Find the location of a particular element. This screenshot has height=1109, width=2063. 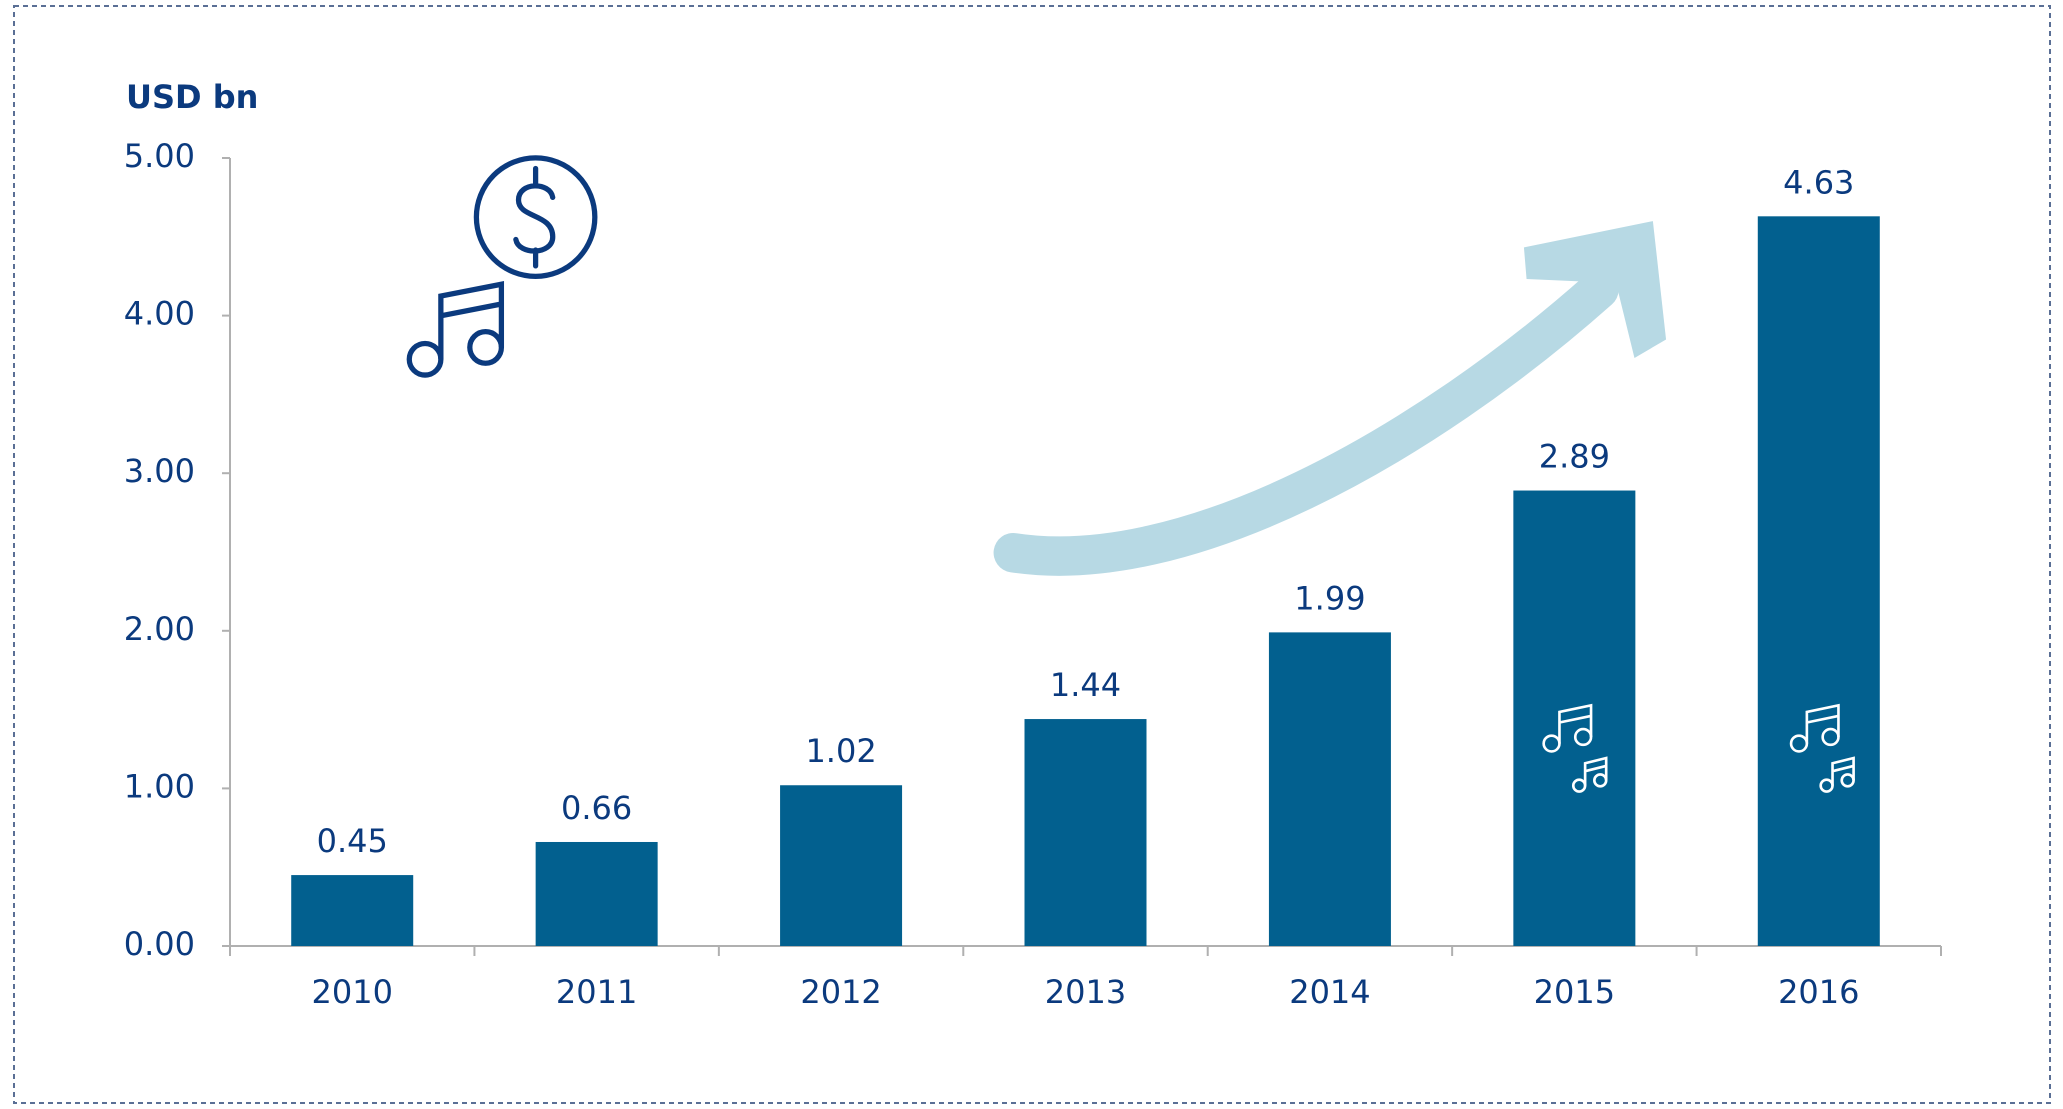

y-tick-label: 3.00 is located at coordinates (159, 471).